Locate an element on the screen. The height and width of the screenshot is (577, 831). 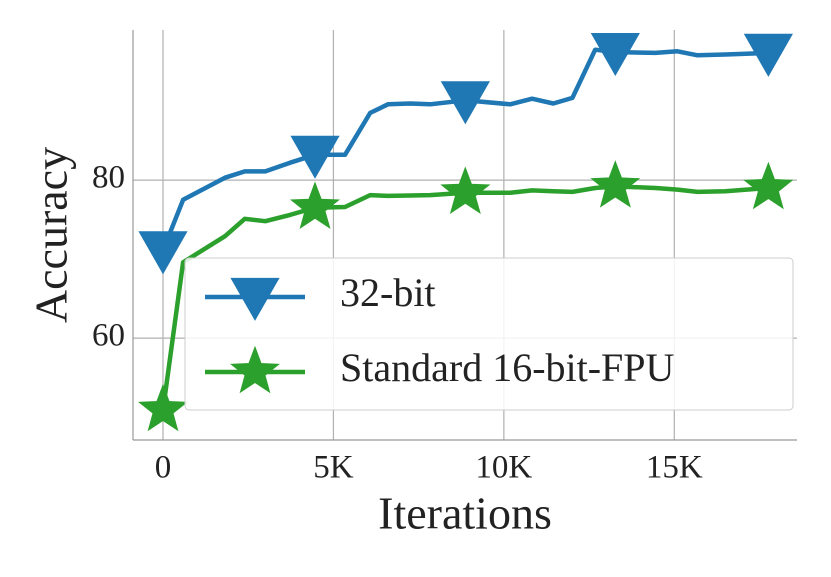
legend-label: Standard 16-bit-FPU is located at coordinates (507, 367).